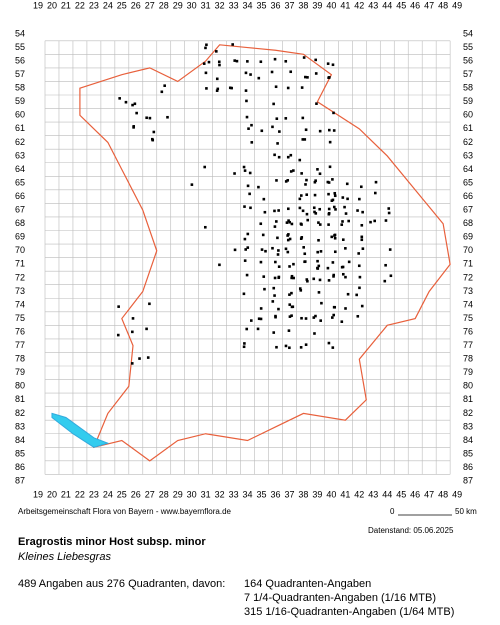 This screenshot has width=500, height=625. What do you see at coordinates (401, 5) in the screenshot?
I see `column-label: 45` at bounding box center [401, 5].